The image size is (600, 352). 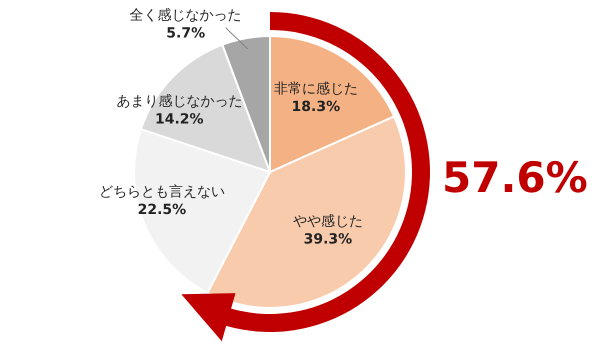 I want to click on slice-label: あまり感じなかった, so click(x=179, y=102).